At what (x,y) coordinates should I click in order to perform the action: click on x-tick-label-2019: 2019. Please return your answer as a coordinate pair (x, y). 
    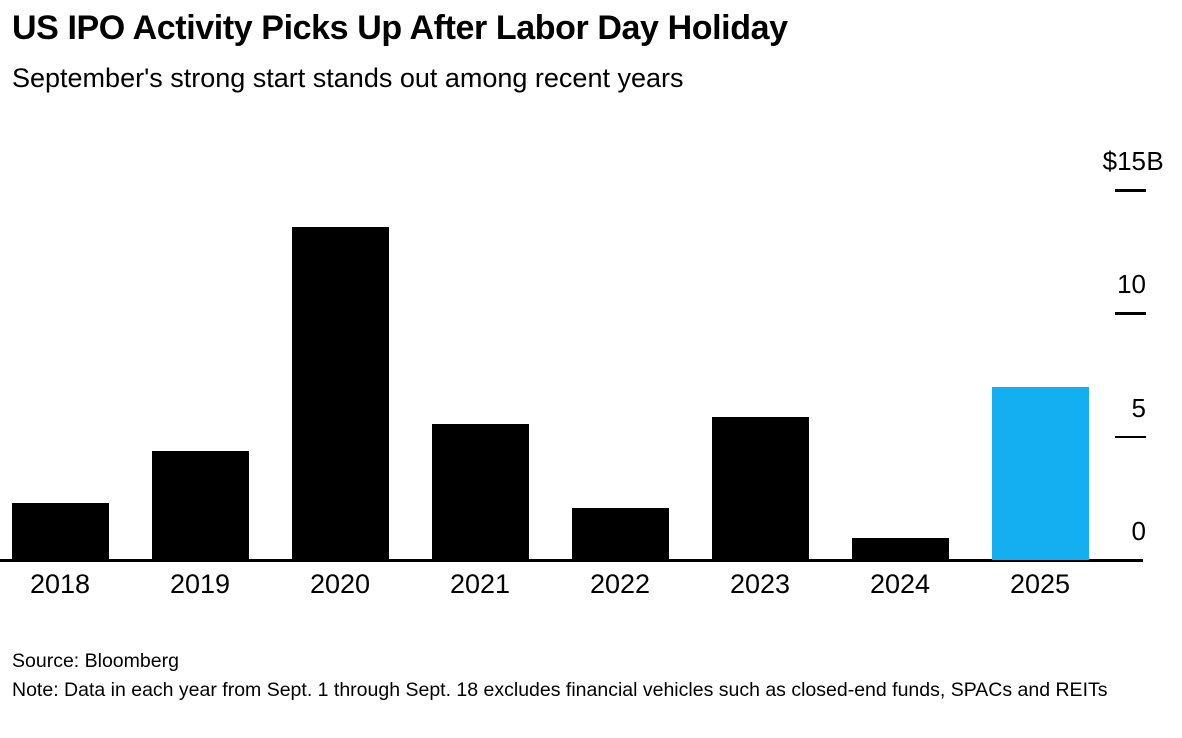
    Looking at the image, I should click on (200, 584).